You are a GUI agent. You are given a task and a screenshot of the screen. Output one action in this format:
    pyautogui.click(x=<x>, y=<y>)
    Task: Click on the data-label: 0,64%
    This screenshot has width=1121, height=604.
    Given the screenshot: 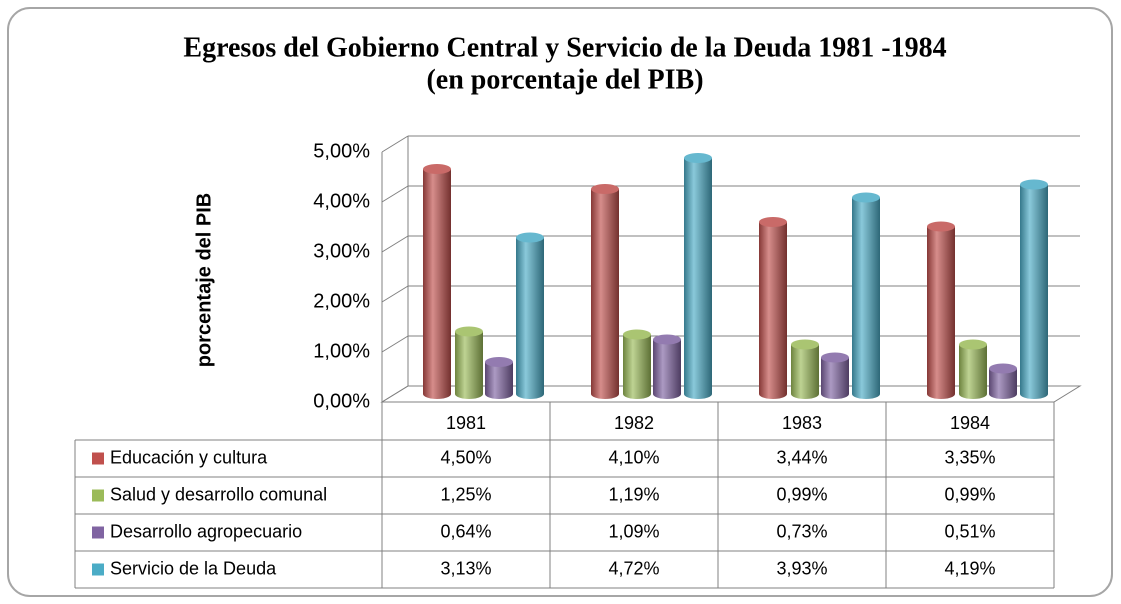 What is the action you would take?
    pyautogui.click(x=465, y=531)
    